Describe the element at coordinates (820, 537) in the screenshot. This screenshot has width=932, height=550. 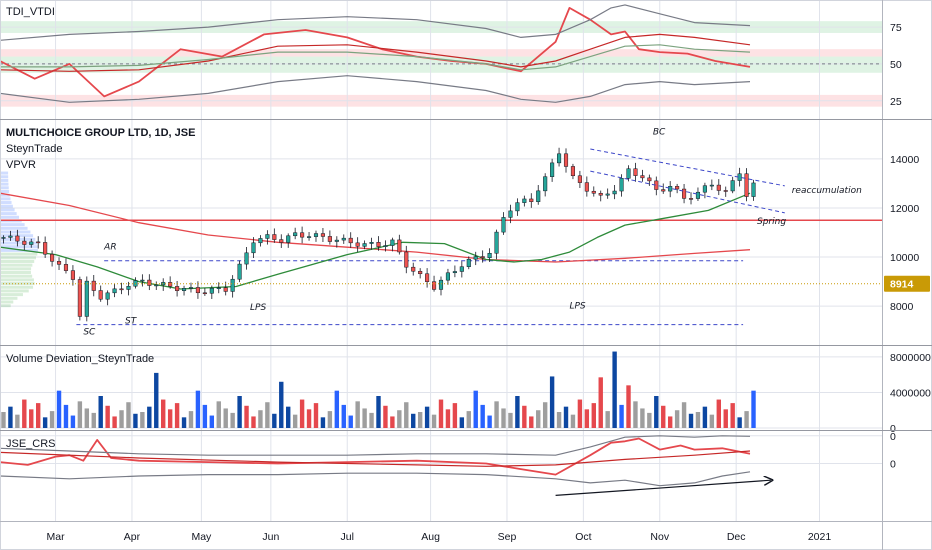
I see `time-tick-label: 2021` at that location.